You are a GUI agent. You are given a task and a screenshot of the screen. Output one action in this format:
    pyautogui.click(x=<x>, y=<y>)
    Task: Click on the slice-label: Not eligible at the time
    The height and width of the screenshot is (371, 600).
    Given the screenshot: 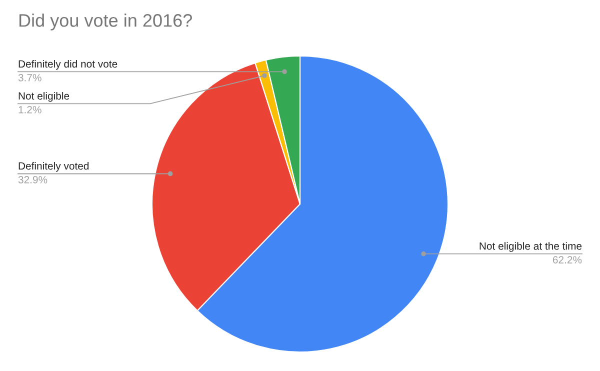 What is the action you would take?
    pyautogui.click(x=531, y=247)
    